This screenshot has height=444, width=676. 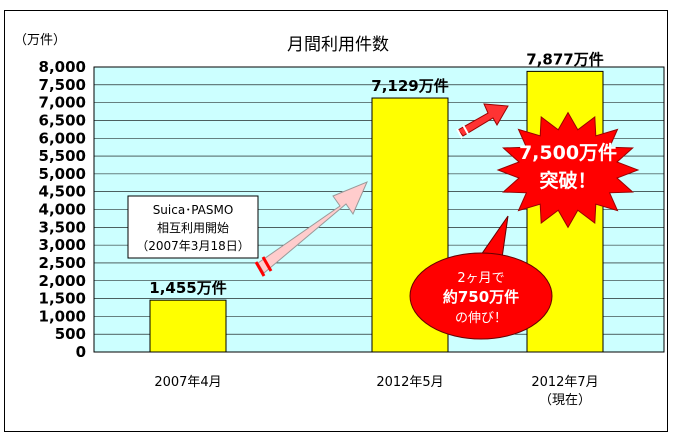 What do you see at coordinates (409, 86) in the screenshot?
I see `value-label: 7,129万件` at bounding box center [409, 86].